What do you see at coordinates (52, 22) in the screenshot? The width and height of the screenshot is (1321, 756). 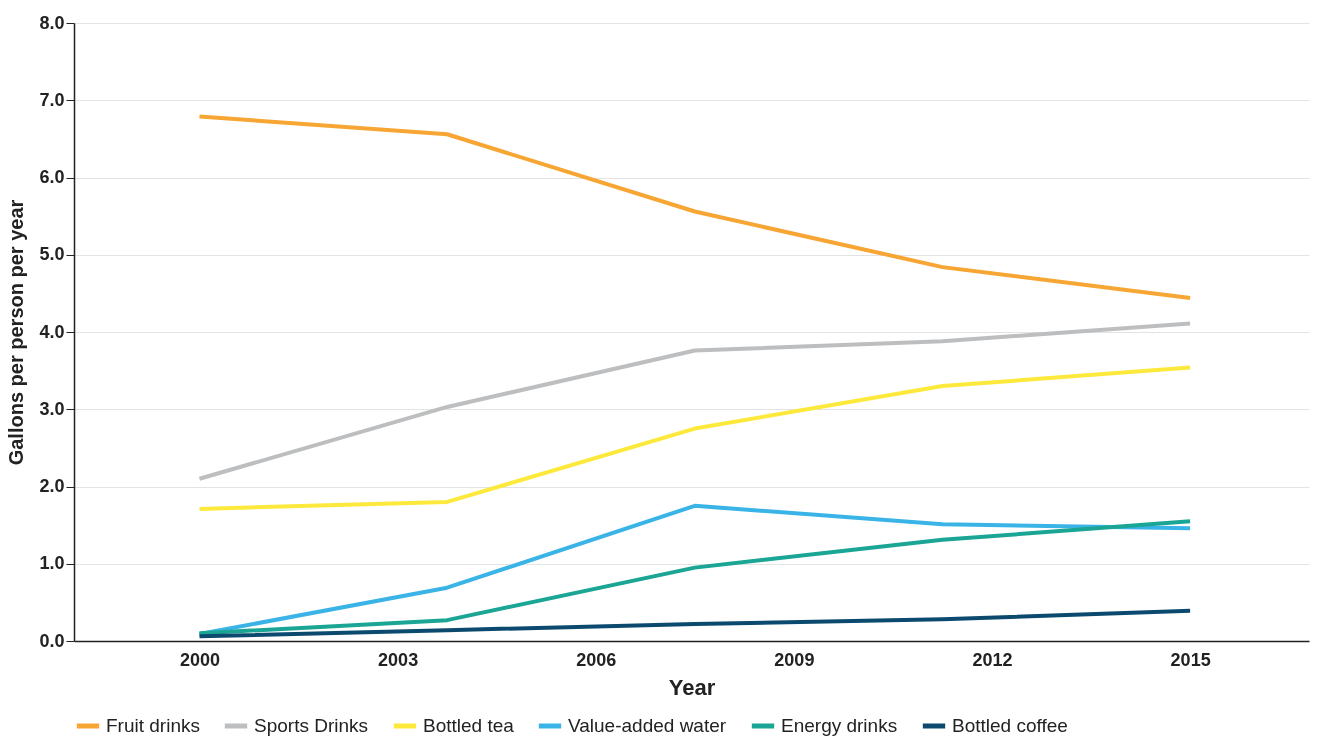 I see `y-tick-label: 8.0` at bounding box center [52, 22].